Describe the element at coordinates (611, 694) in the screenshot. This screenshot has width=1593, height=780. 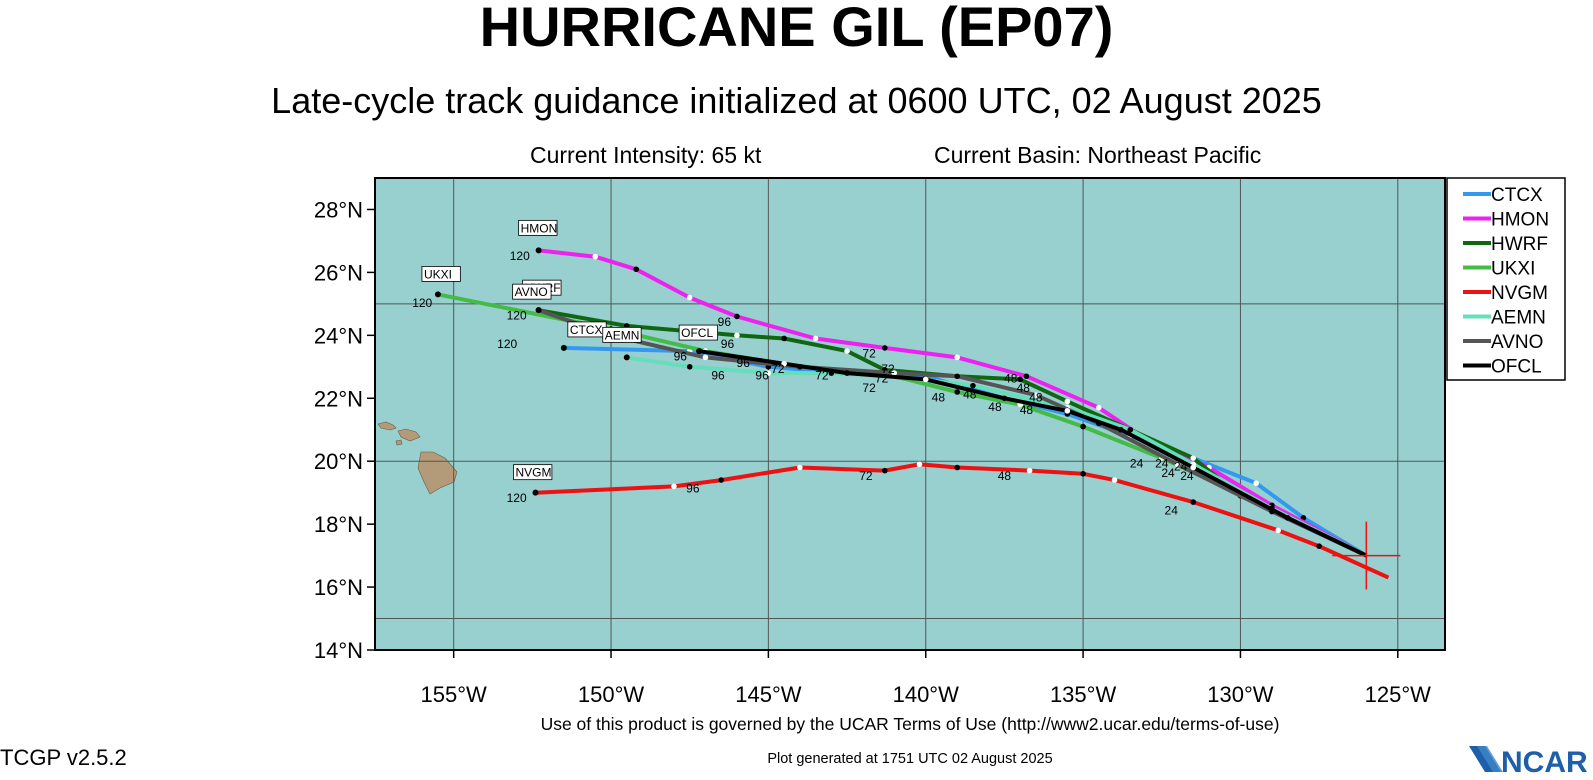
I see `lon-tick-label: 150°W` at that location.